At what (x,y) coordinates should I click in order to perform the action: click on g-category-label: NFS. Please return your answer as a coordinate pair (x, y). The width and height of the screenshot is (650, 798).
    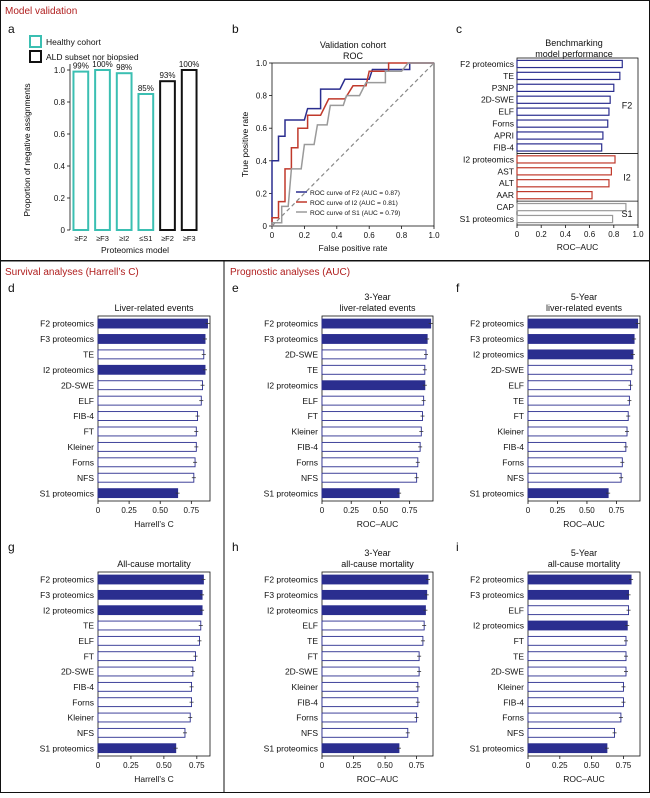
    Looking at the image, I should click on (85, 733).